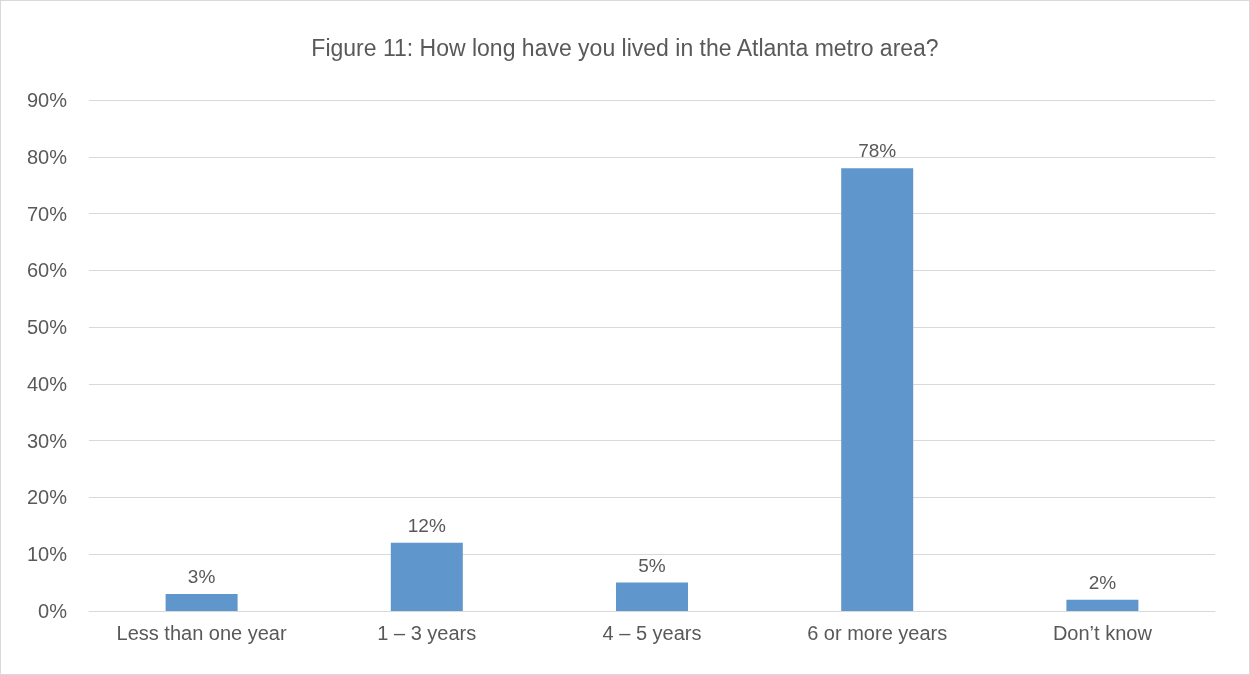 This screenshot has width=1250, height=675. I want to click on y-tick-label: 80%, so click(47, 156).